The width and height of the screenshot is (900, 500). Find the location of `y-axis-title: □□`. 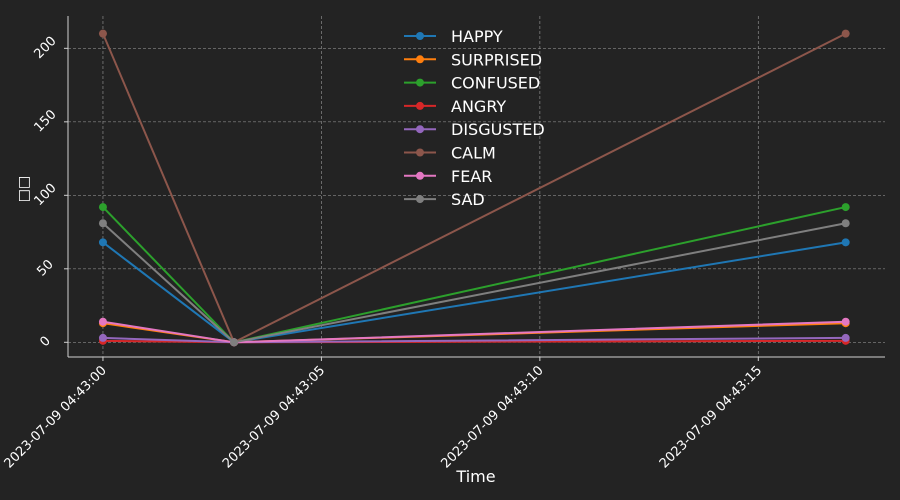

y-axis-title: □□ is located at coordinates (24, 189).